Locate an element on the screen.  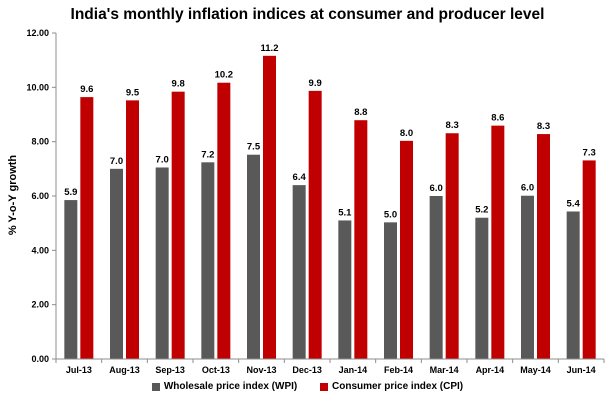
data-label-cpi: 8.0 is located at coordinates (406, 133).